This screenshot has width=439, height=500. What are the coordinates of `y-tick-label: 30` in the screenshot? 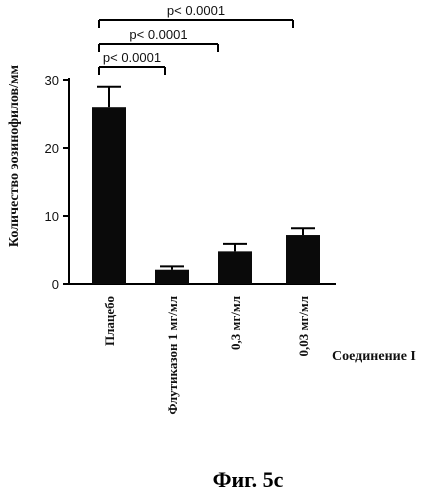 It's located at (52, 80).